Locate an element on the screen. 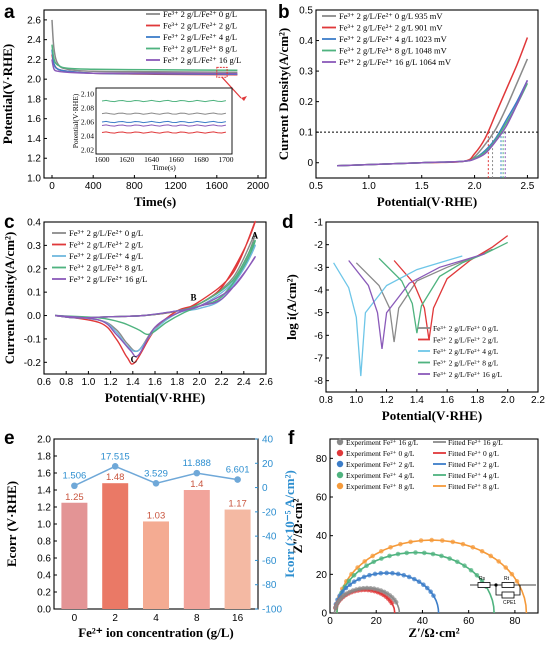  peak-annotation: C is located at coordinates (134, 359).